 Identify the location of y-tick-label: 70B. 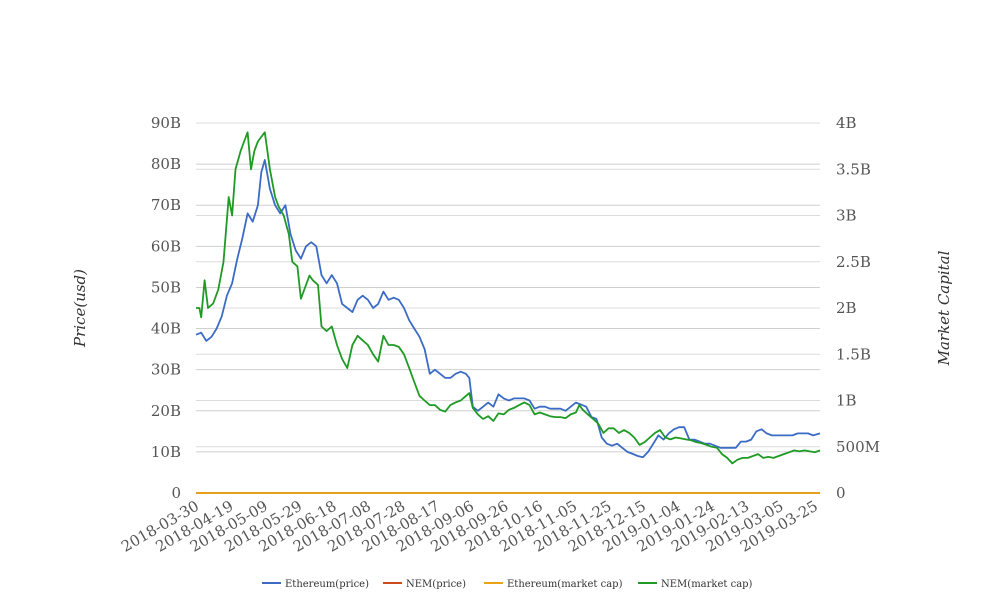
(166, 205).